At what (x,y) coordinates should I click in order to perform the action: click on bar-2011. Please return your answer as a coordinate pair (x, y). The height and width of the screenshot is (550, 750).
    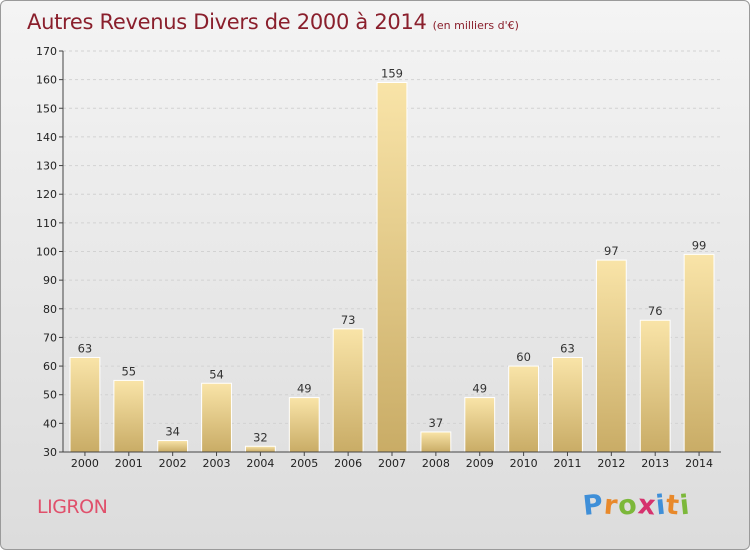
    Looking at the image, I should click on (567, 404).